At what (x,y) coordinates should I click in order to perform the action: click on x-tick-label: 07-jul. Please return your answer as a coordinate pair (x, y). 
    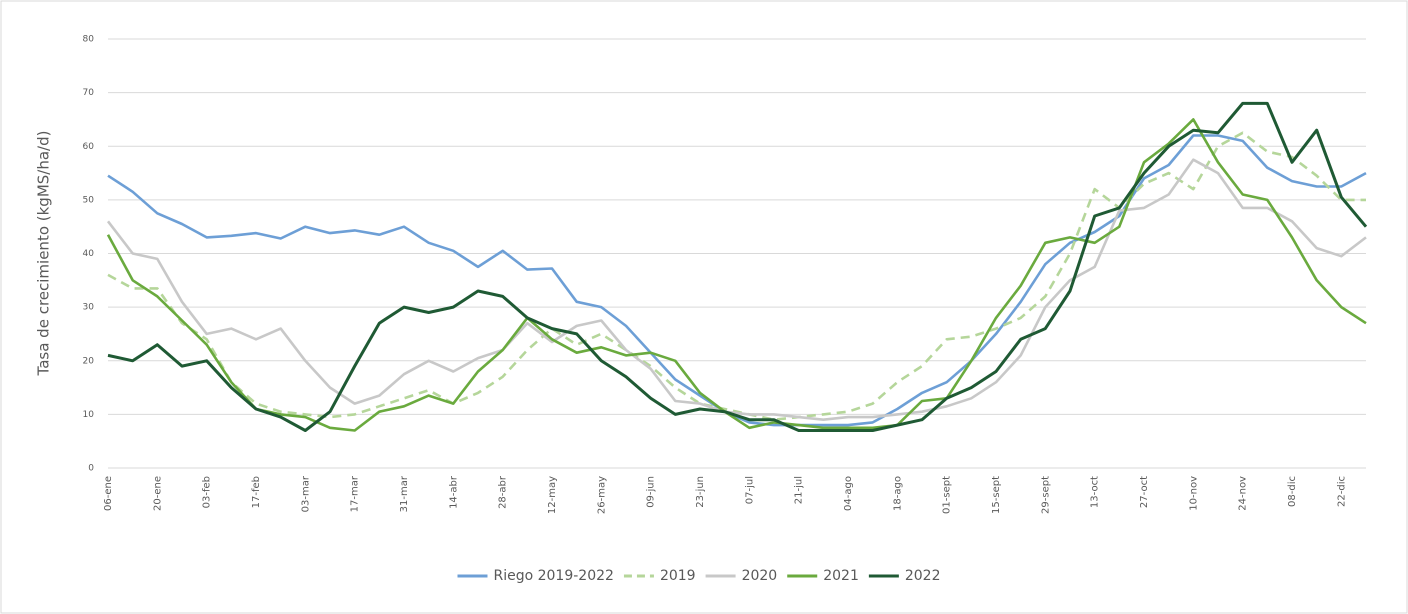
    Looking at the image, I should click on (749, 490).